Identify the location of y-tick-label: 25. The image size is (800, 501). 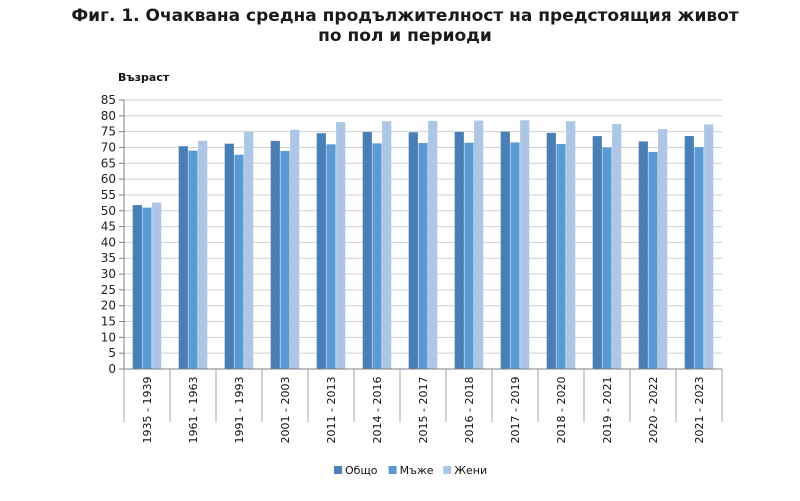
(108, 290).